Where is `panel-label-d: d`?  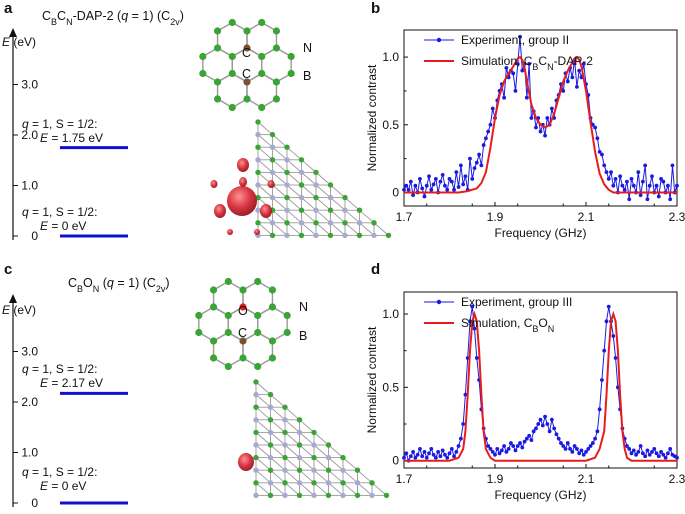 panel-label-d: d is located at coordinates (375, 269).